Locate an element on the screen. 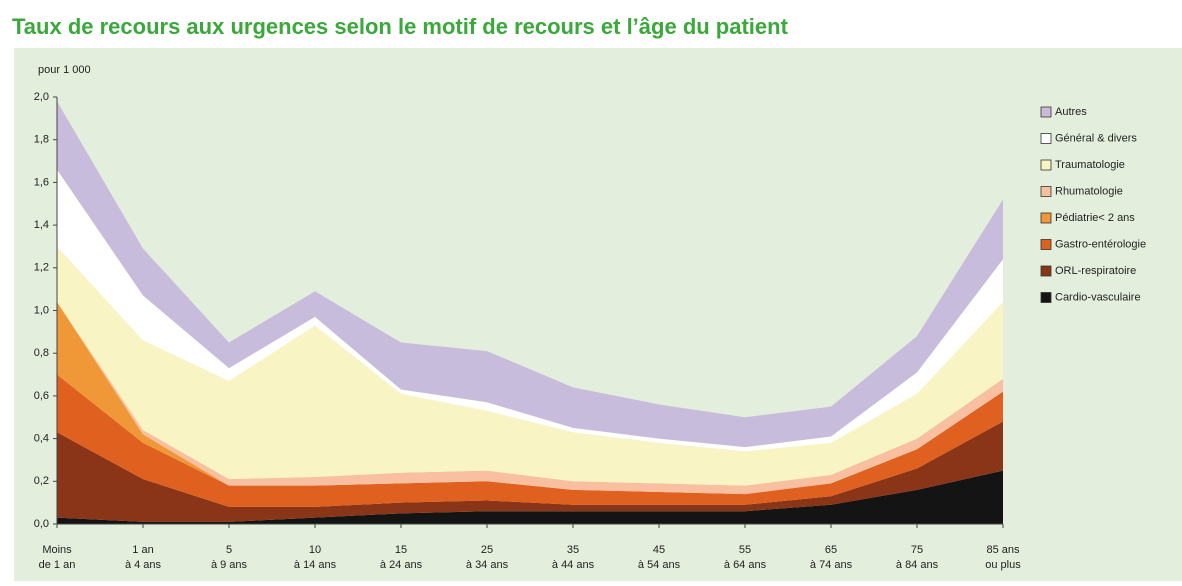 This screenshot has width=1182, height=586. x-tick-label: à 44 ans is located at coordinates (573, 565).